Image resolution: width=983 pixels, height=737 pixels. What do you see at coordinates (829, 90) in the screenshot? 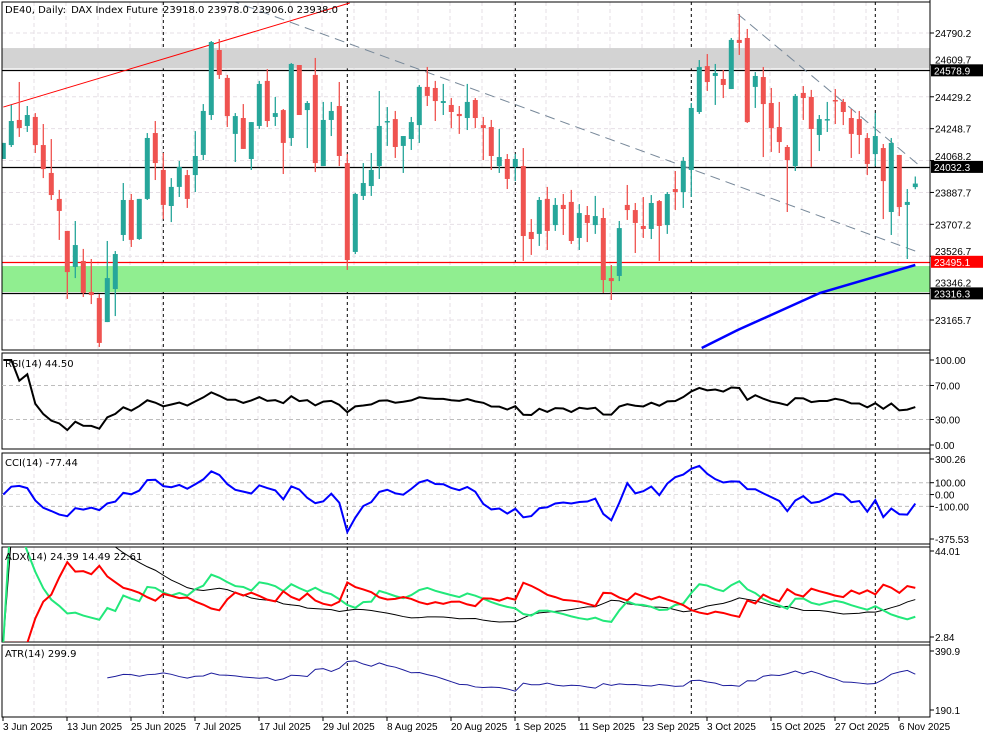
I see `trendline-falling-grey-short` at bounding box center [829, 90].